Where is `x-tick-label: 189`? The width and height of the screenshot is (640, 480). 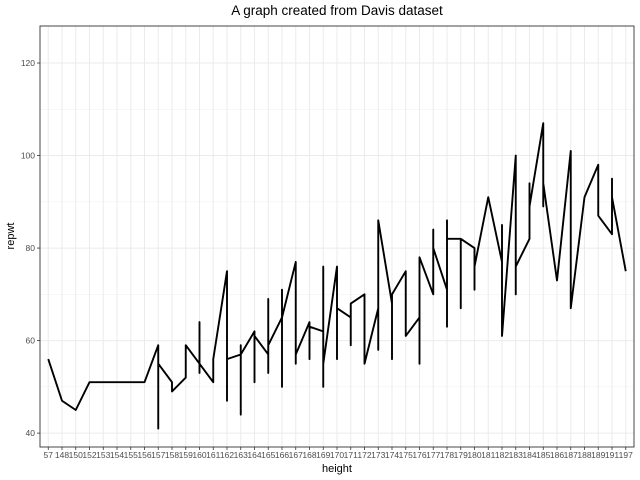 x-tick-label: 189 is located at coordinates (598, 455).